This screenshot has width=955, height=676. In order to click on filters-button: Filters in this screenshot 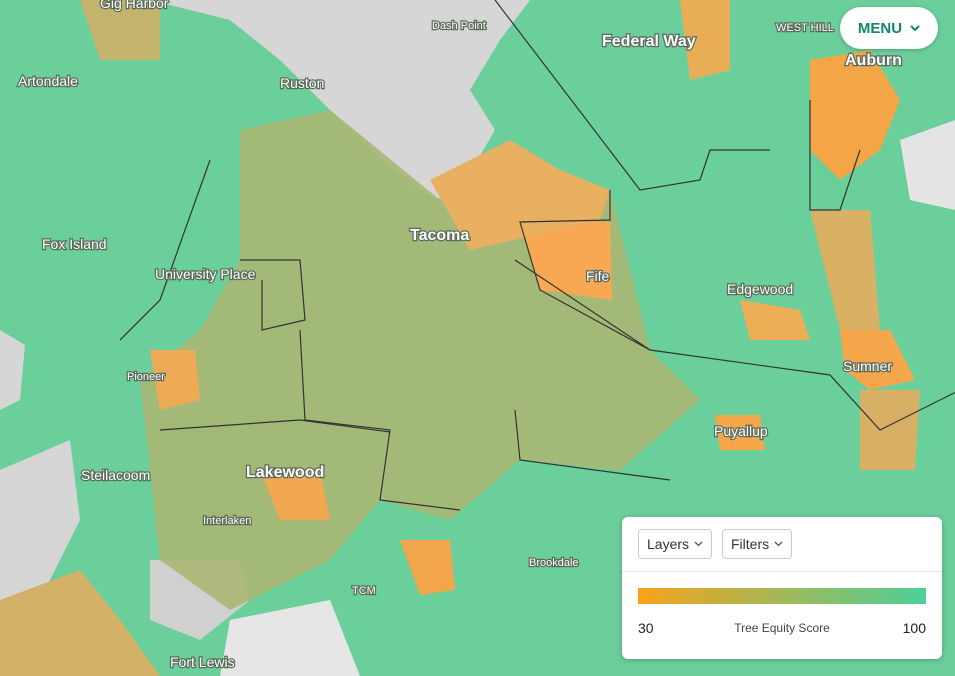, I will do `click(757, 544)`.